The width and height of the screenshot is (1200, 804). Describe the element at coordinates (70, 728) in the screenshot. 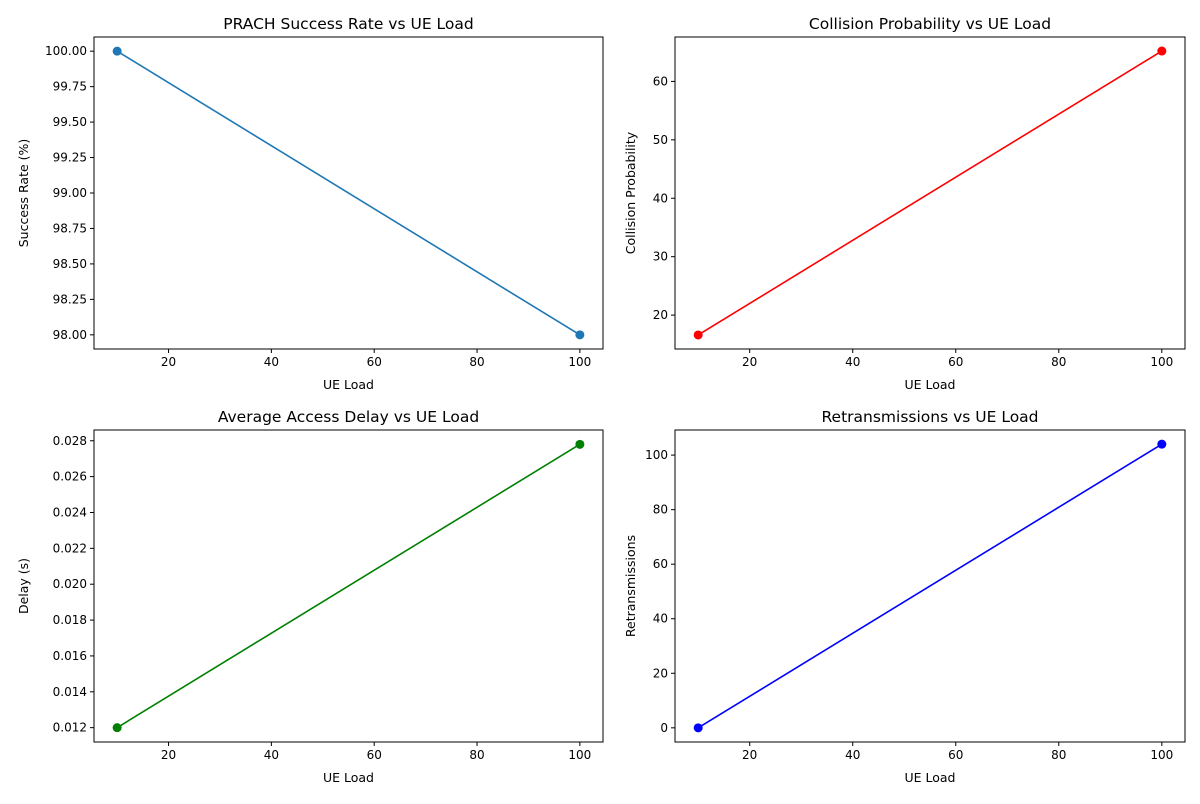

I see `y-tick-label: 0.012` at that location.